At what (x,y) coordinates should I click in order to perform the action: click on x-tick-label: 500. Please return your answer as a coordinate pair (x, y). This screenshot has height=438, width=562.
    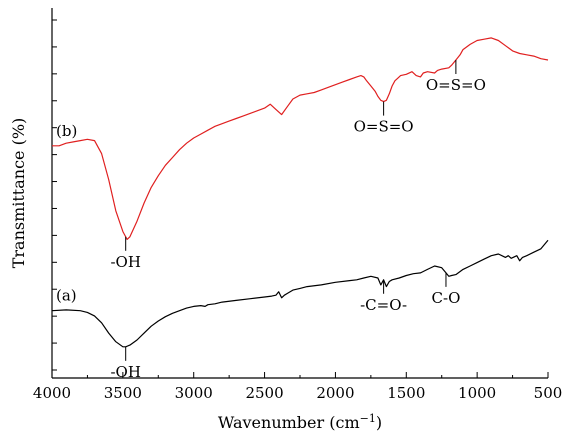
    Looking at the image, I should click on (548, 393).